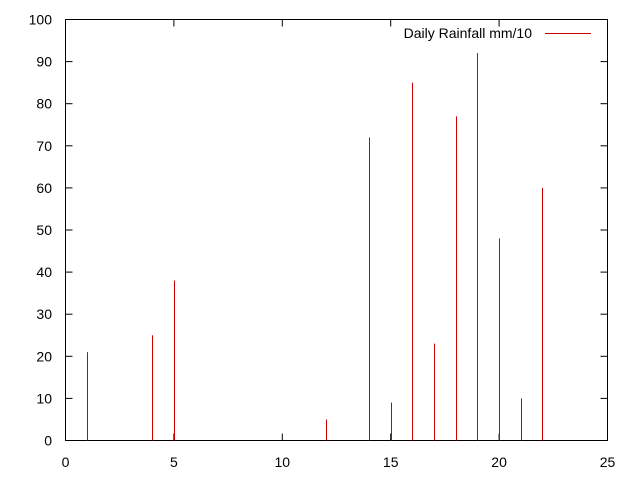 This screenshot has width=640, height=480. Describe the element at coordinates (44, 272) in the screenshot. I see `y-tick-label: 40` at that location.